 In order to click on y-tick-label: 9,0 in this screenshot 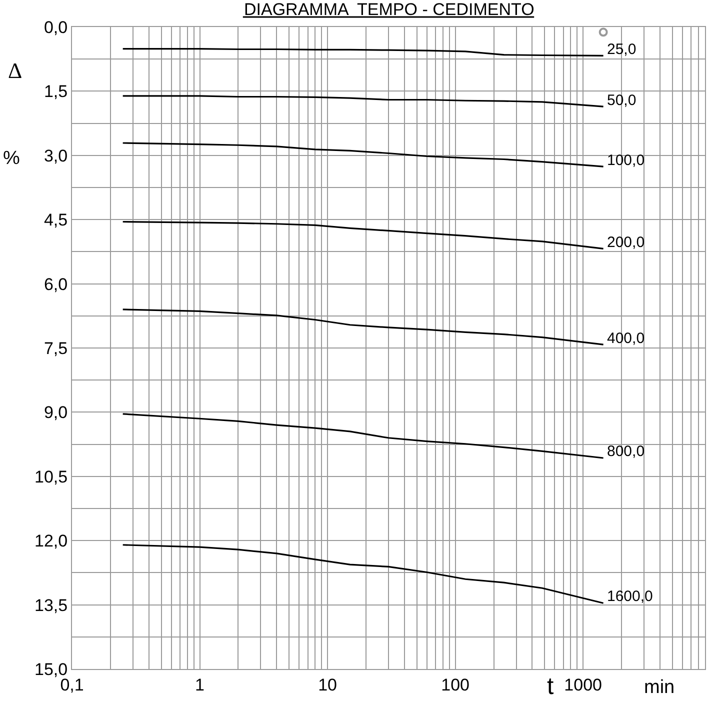, I will do `click(56, 412)`.